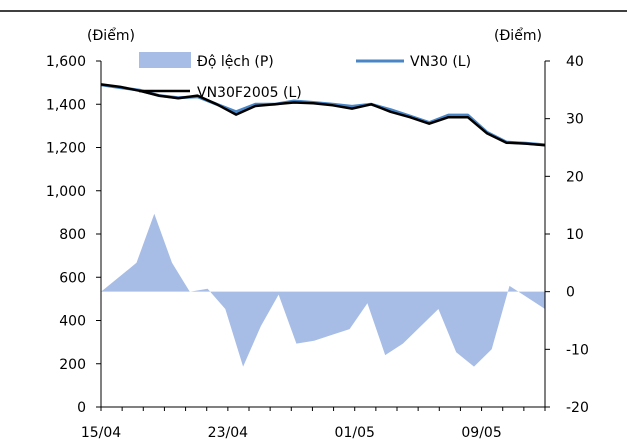 Image resolution: width=627 pixels, height=446 pixels. What do you see at coordinates (101, 433) in the screenshot?
I see `x-tick-label: 15/04` at bounding box center [101, 433].